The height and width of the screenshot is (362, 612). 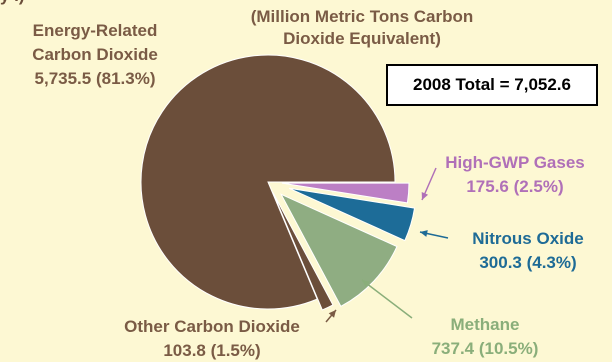 What do you see at coordinates (366, 284) in the screenshot?
I see `leader-arrowhead-methane` at bounding box center [366, 284].